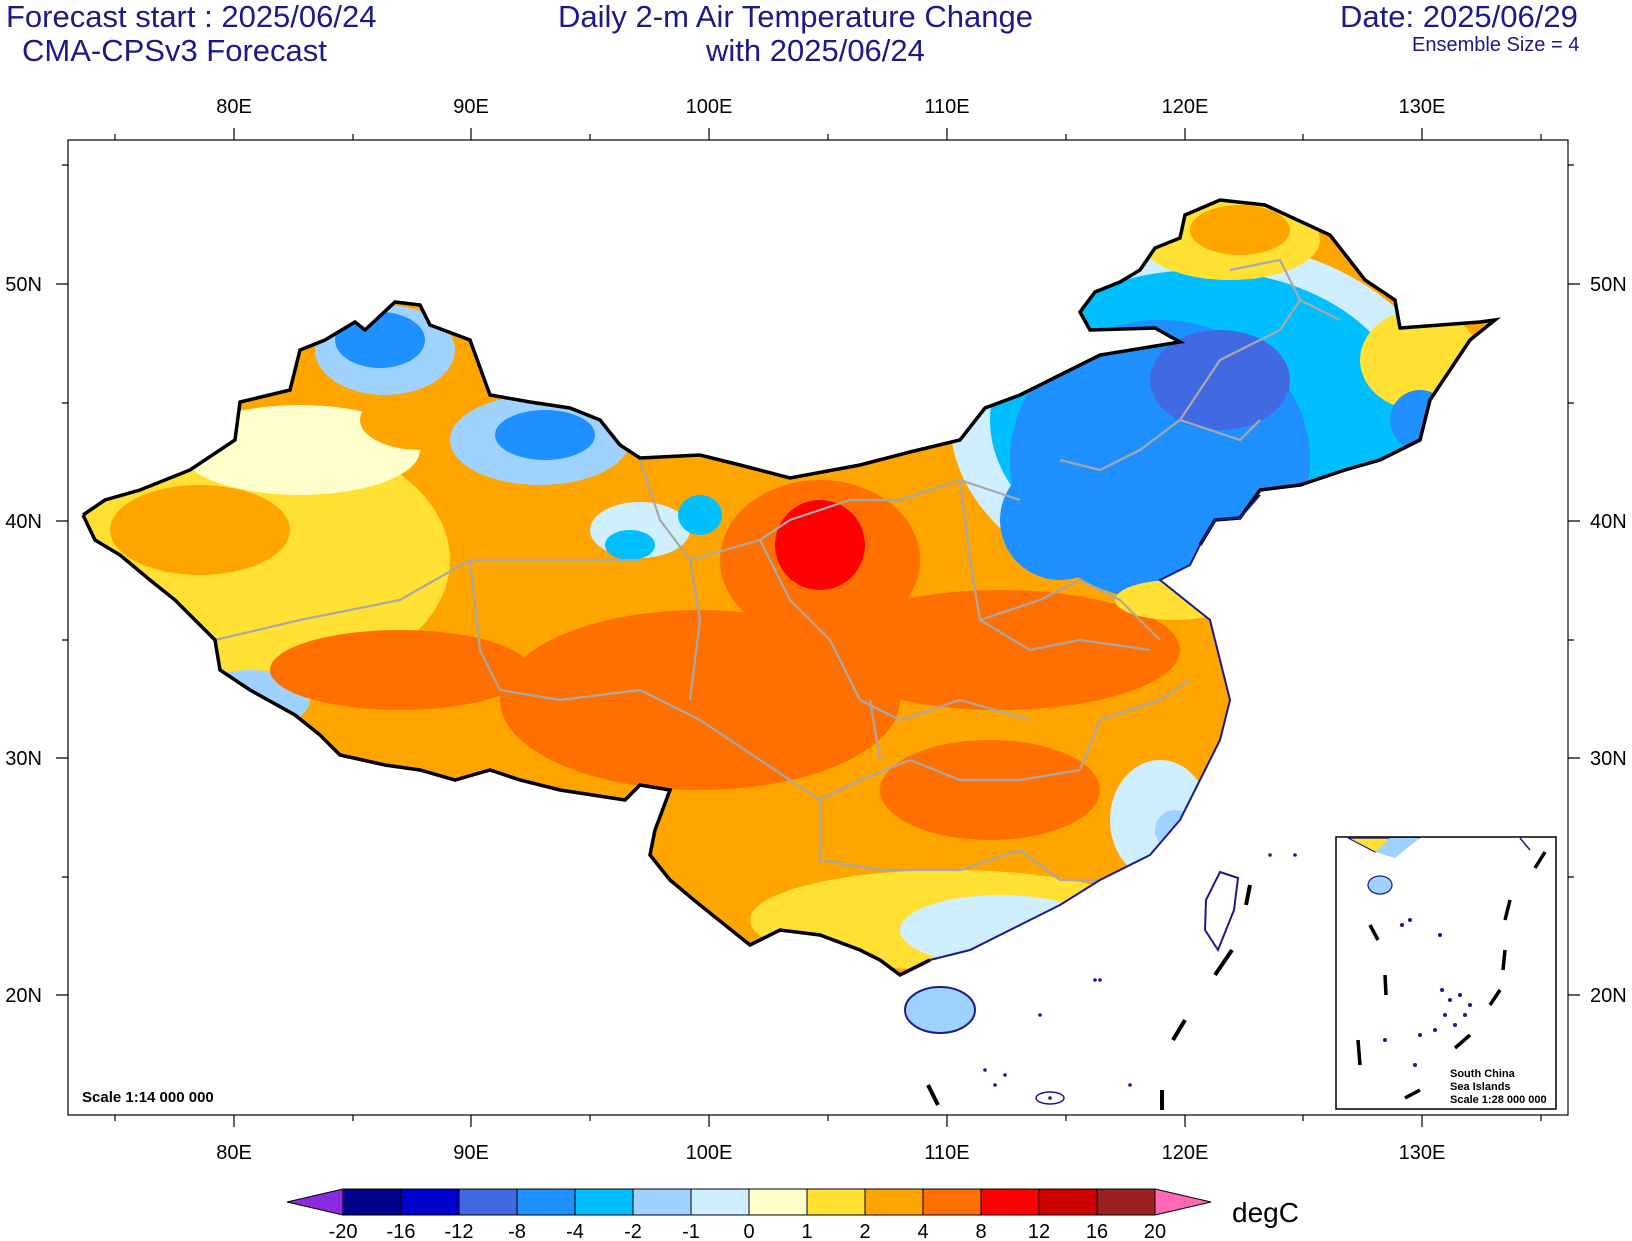  Describe the element at coordinates (517, 1231) in the screenshot. I see `colorbar-label: -8` at that location.